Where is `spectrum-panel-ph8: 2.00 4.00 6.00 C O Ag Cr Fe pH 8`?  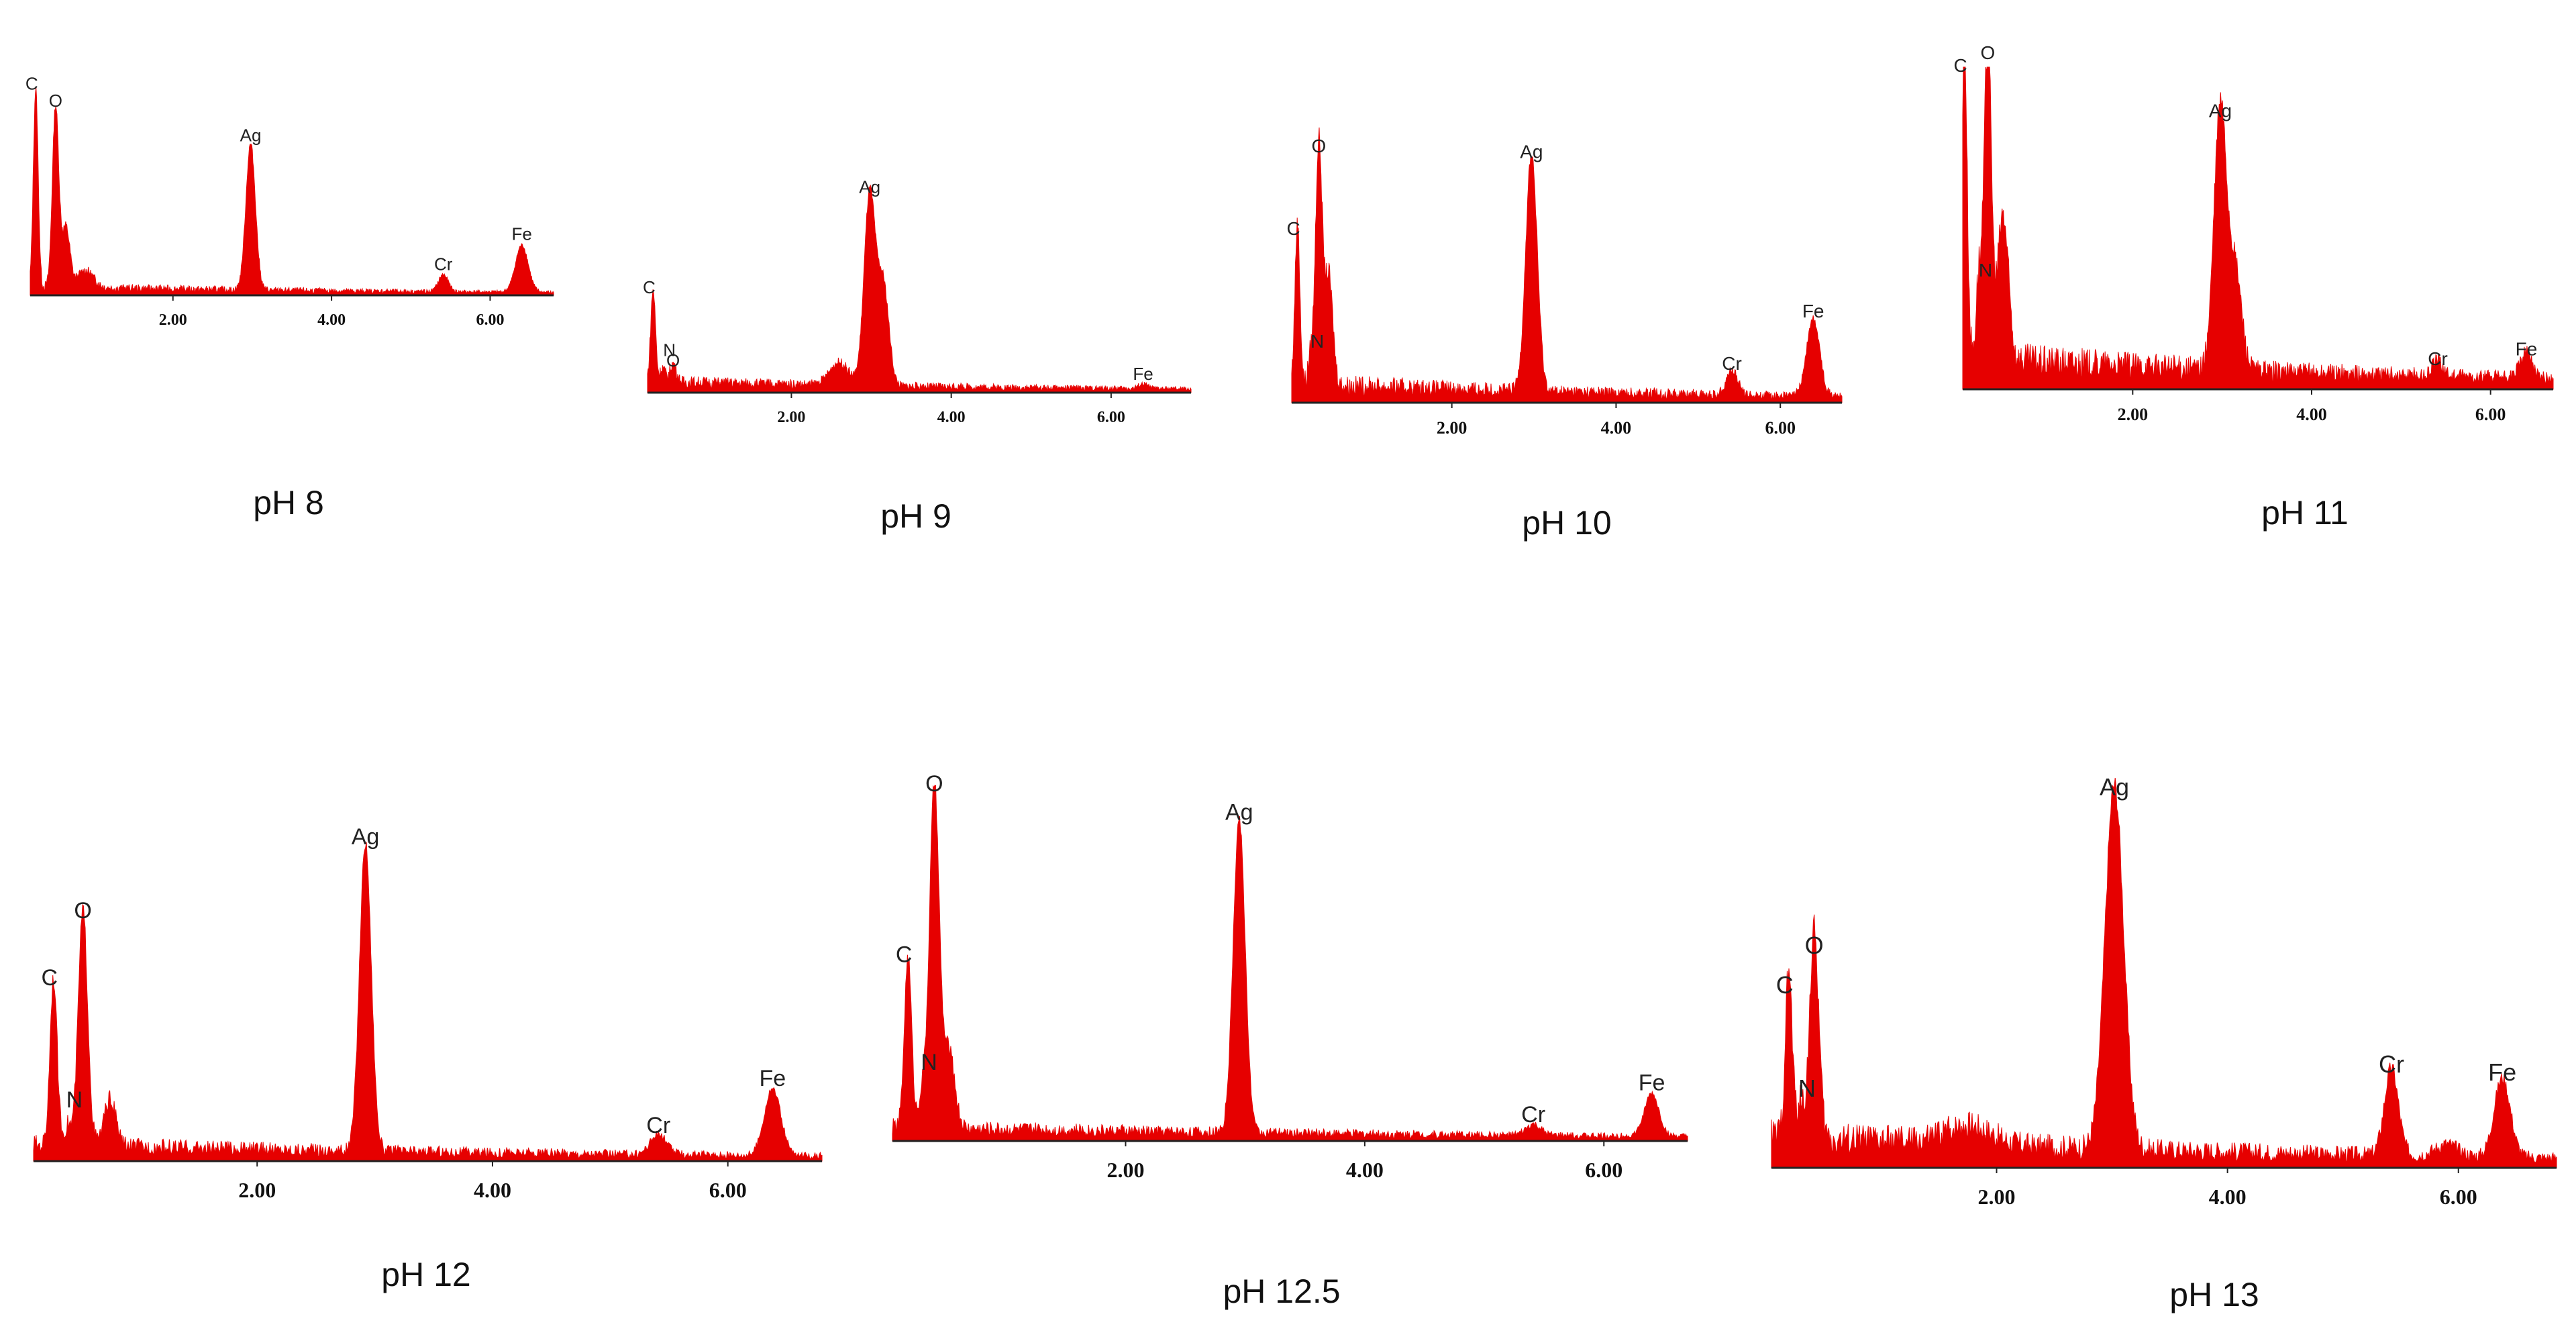 spectrum-panel-ph8: 2.00 4.00 6.00 C O Ag Cr Fe pH 8 is located at coordinates (277, 298).